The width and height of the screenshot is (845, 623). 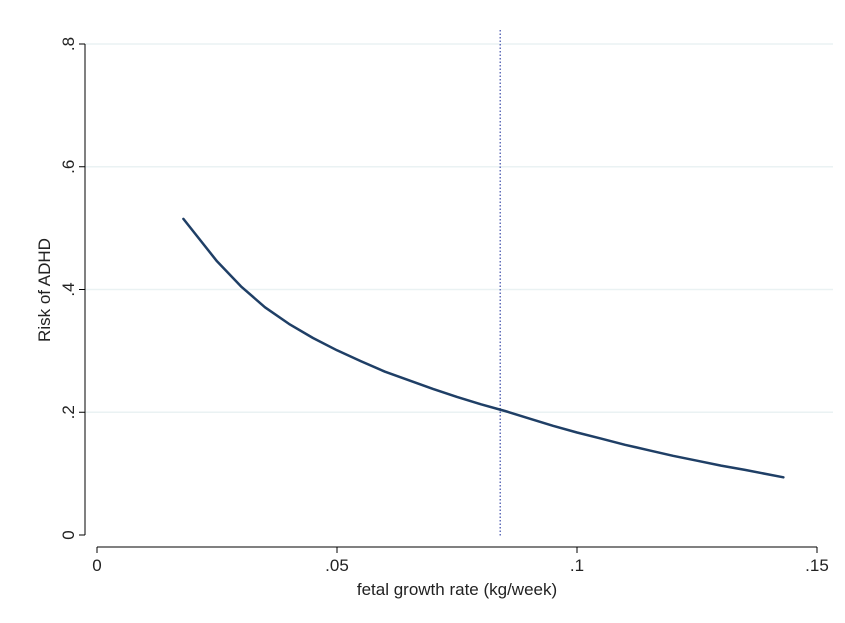 I want to click on x-tick-label: 0, so click(x=96, y=565).